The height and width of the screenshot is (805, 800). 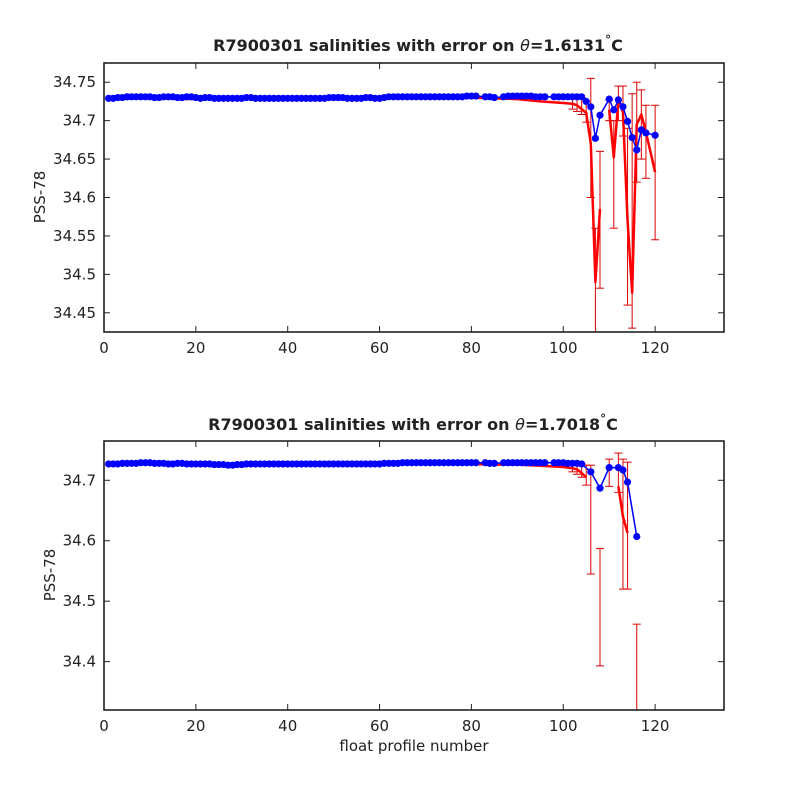 What do you see at coordinates (79, 662) in the screenshot?
I see `bottom-chart-ytick-label: 34.4` at bounding box center [79, 662].